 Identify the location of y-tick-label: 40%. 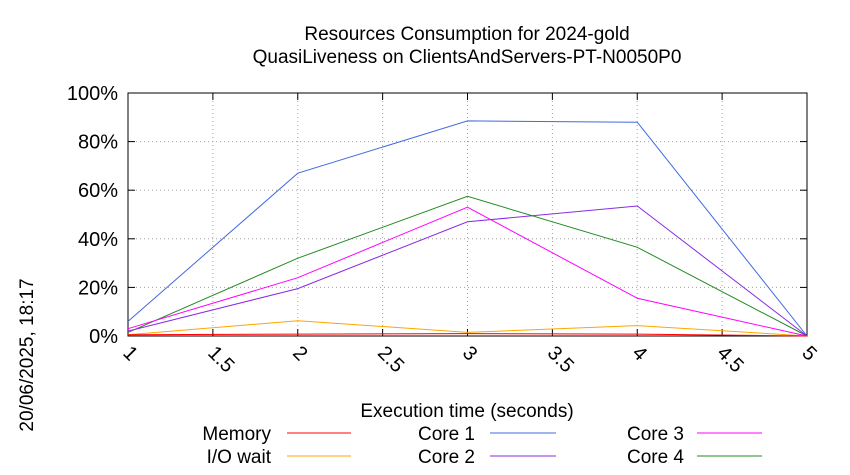
(98, 240).